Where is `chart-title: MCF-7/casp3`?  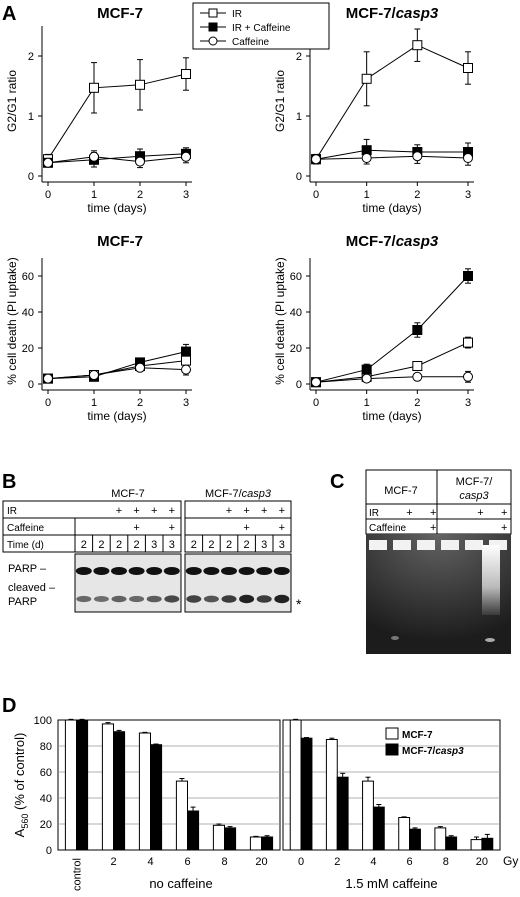 chart-title: MCF-7/casp3 is located at coordinates (392, 241).